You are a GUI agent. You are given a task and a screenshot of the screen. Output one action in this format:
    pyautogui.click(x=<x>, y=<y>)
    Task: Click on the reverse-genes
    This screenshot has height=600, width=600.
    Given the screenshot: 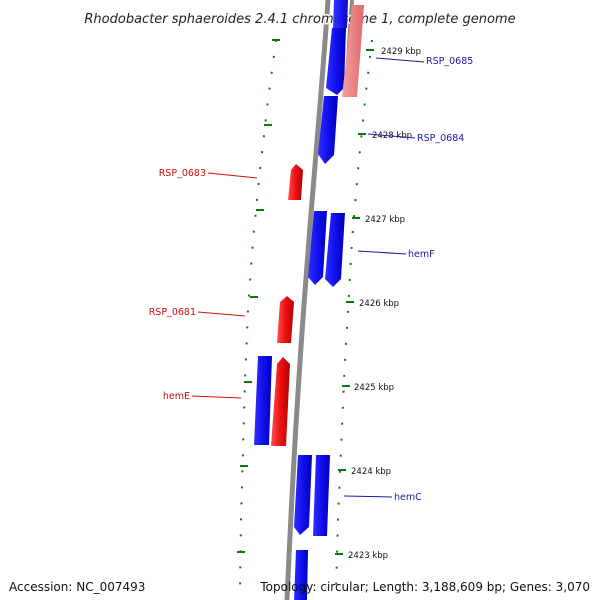 What is the action you would take?
    pyautogui.click(x=287, y=305)
    